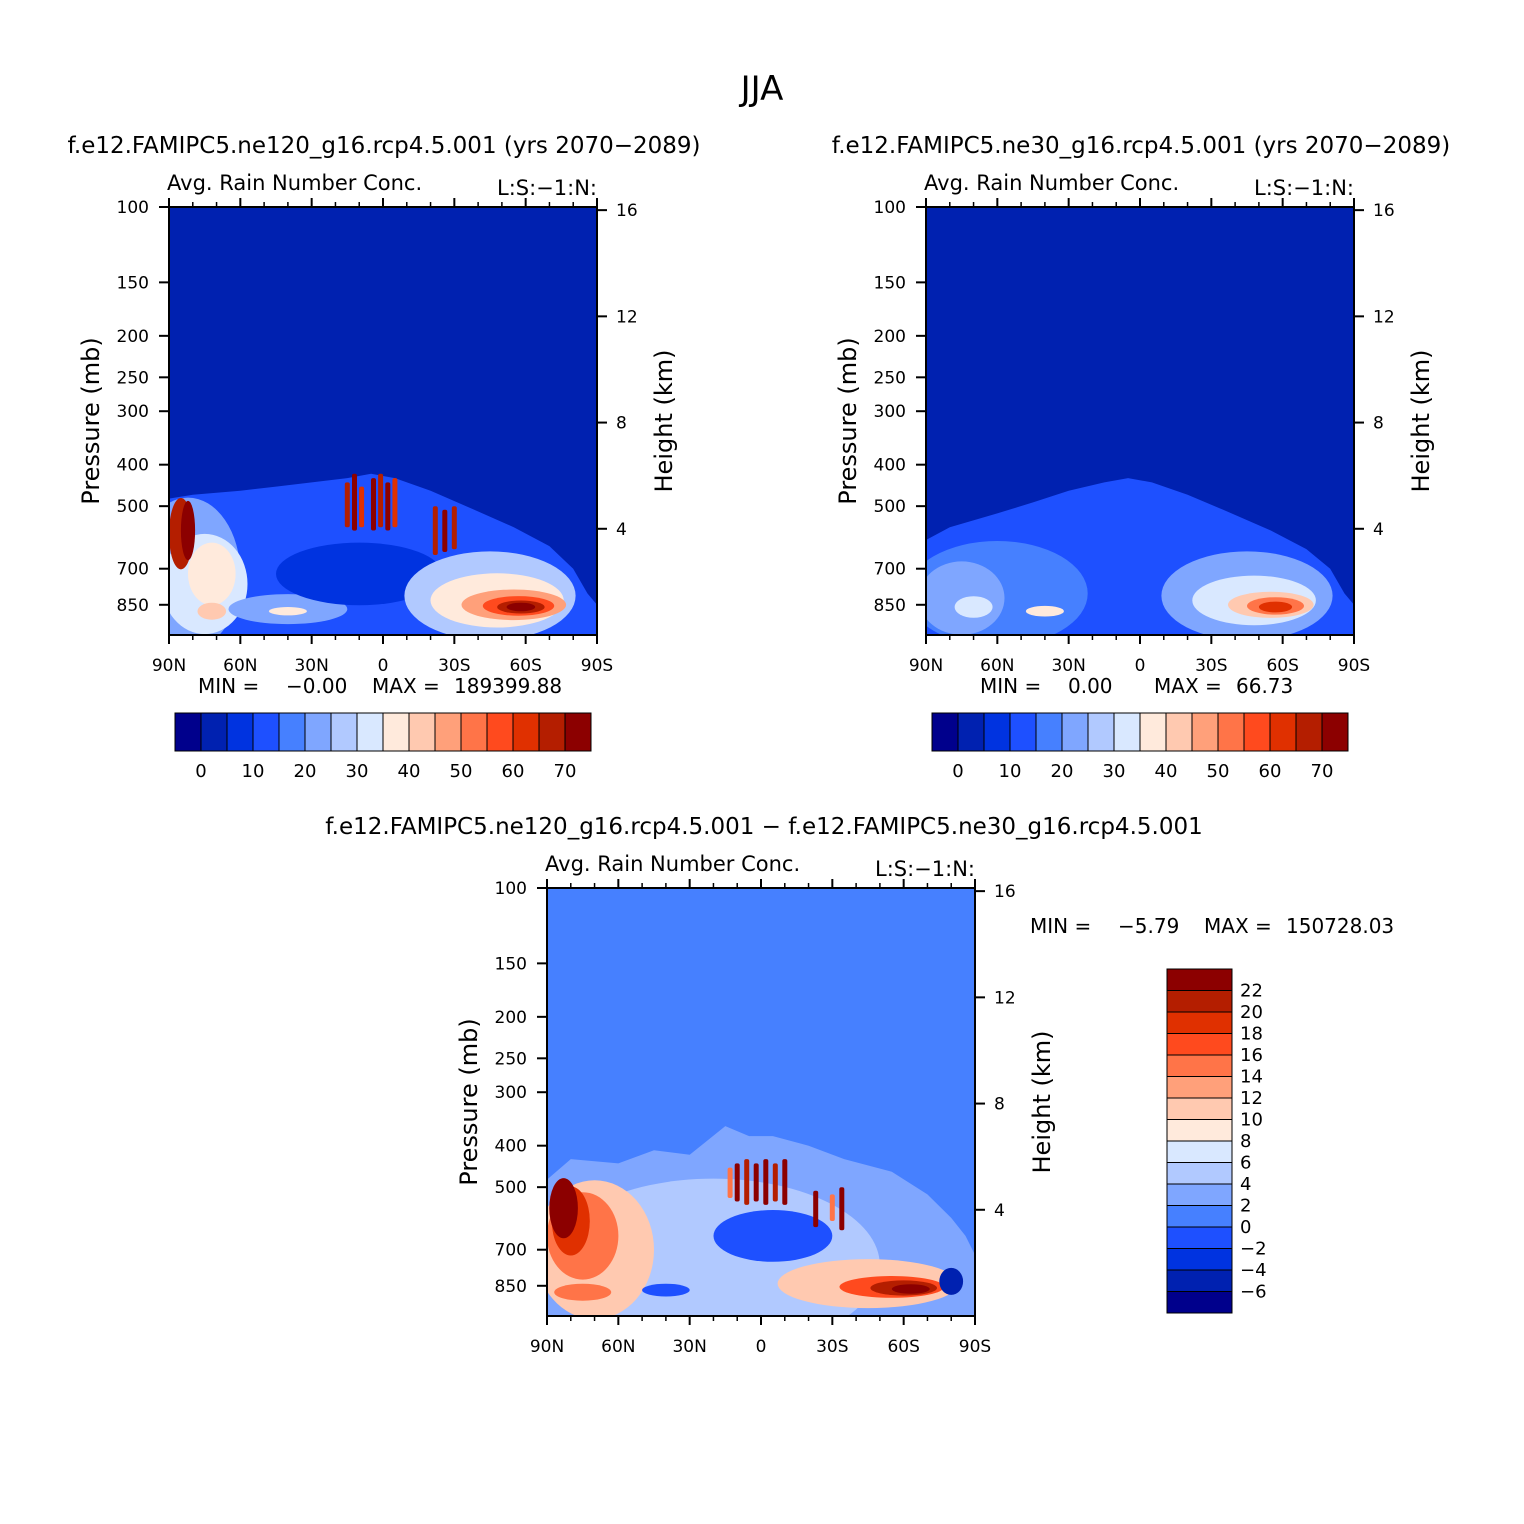  What do you see at coordinates (357, 771) in the screenshot?
I see `colorbar-label: 30` at bounding box center [357, 771].